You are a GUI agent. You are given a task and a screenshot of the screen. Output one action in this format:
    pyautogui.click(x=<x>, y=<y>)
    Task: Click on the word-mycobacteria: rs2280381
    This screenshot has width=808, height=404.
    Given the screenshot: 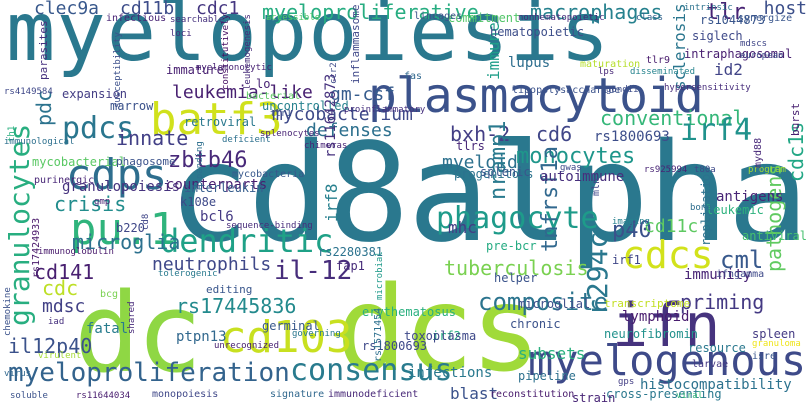 What is the action you would take?
    pyautogui.click(x=351, y=252)
    